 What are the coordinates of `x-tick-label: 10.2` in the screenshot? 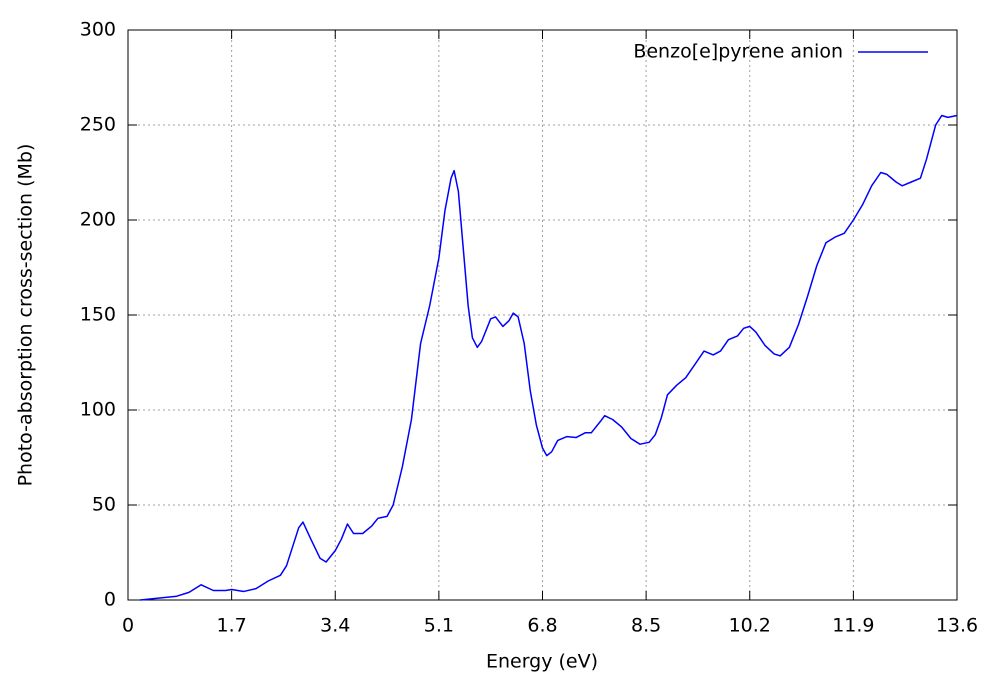 It's located at (750, 626).